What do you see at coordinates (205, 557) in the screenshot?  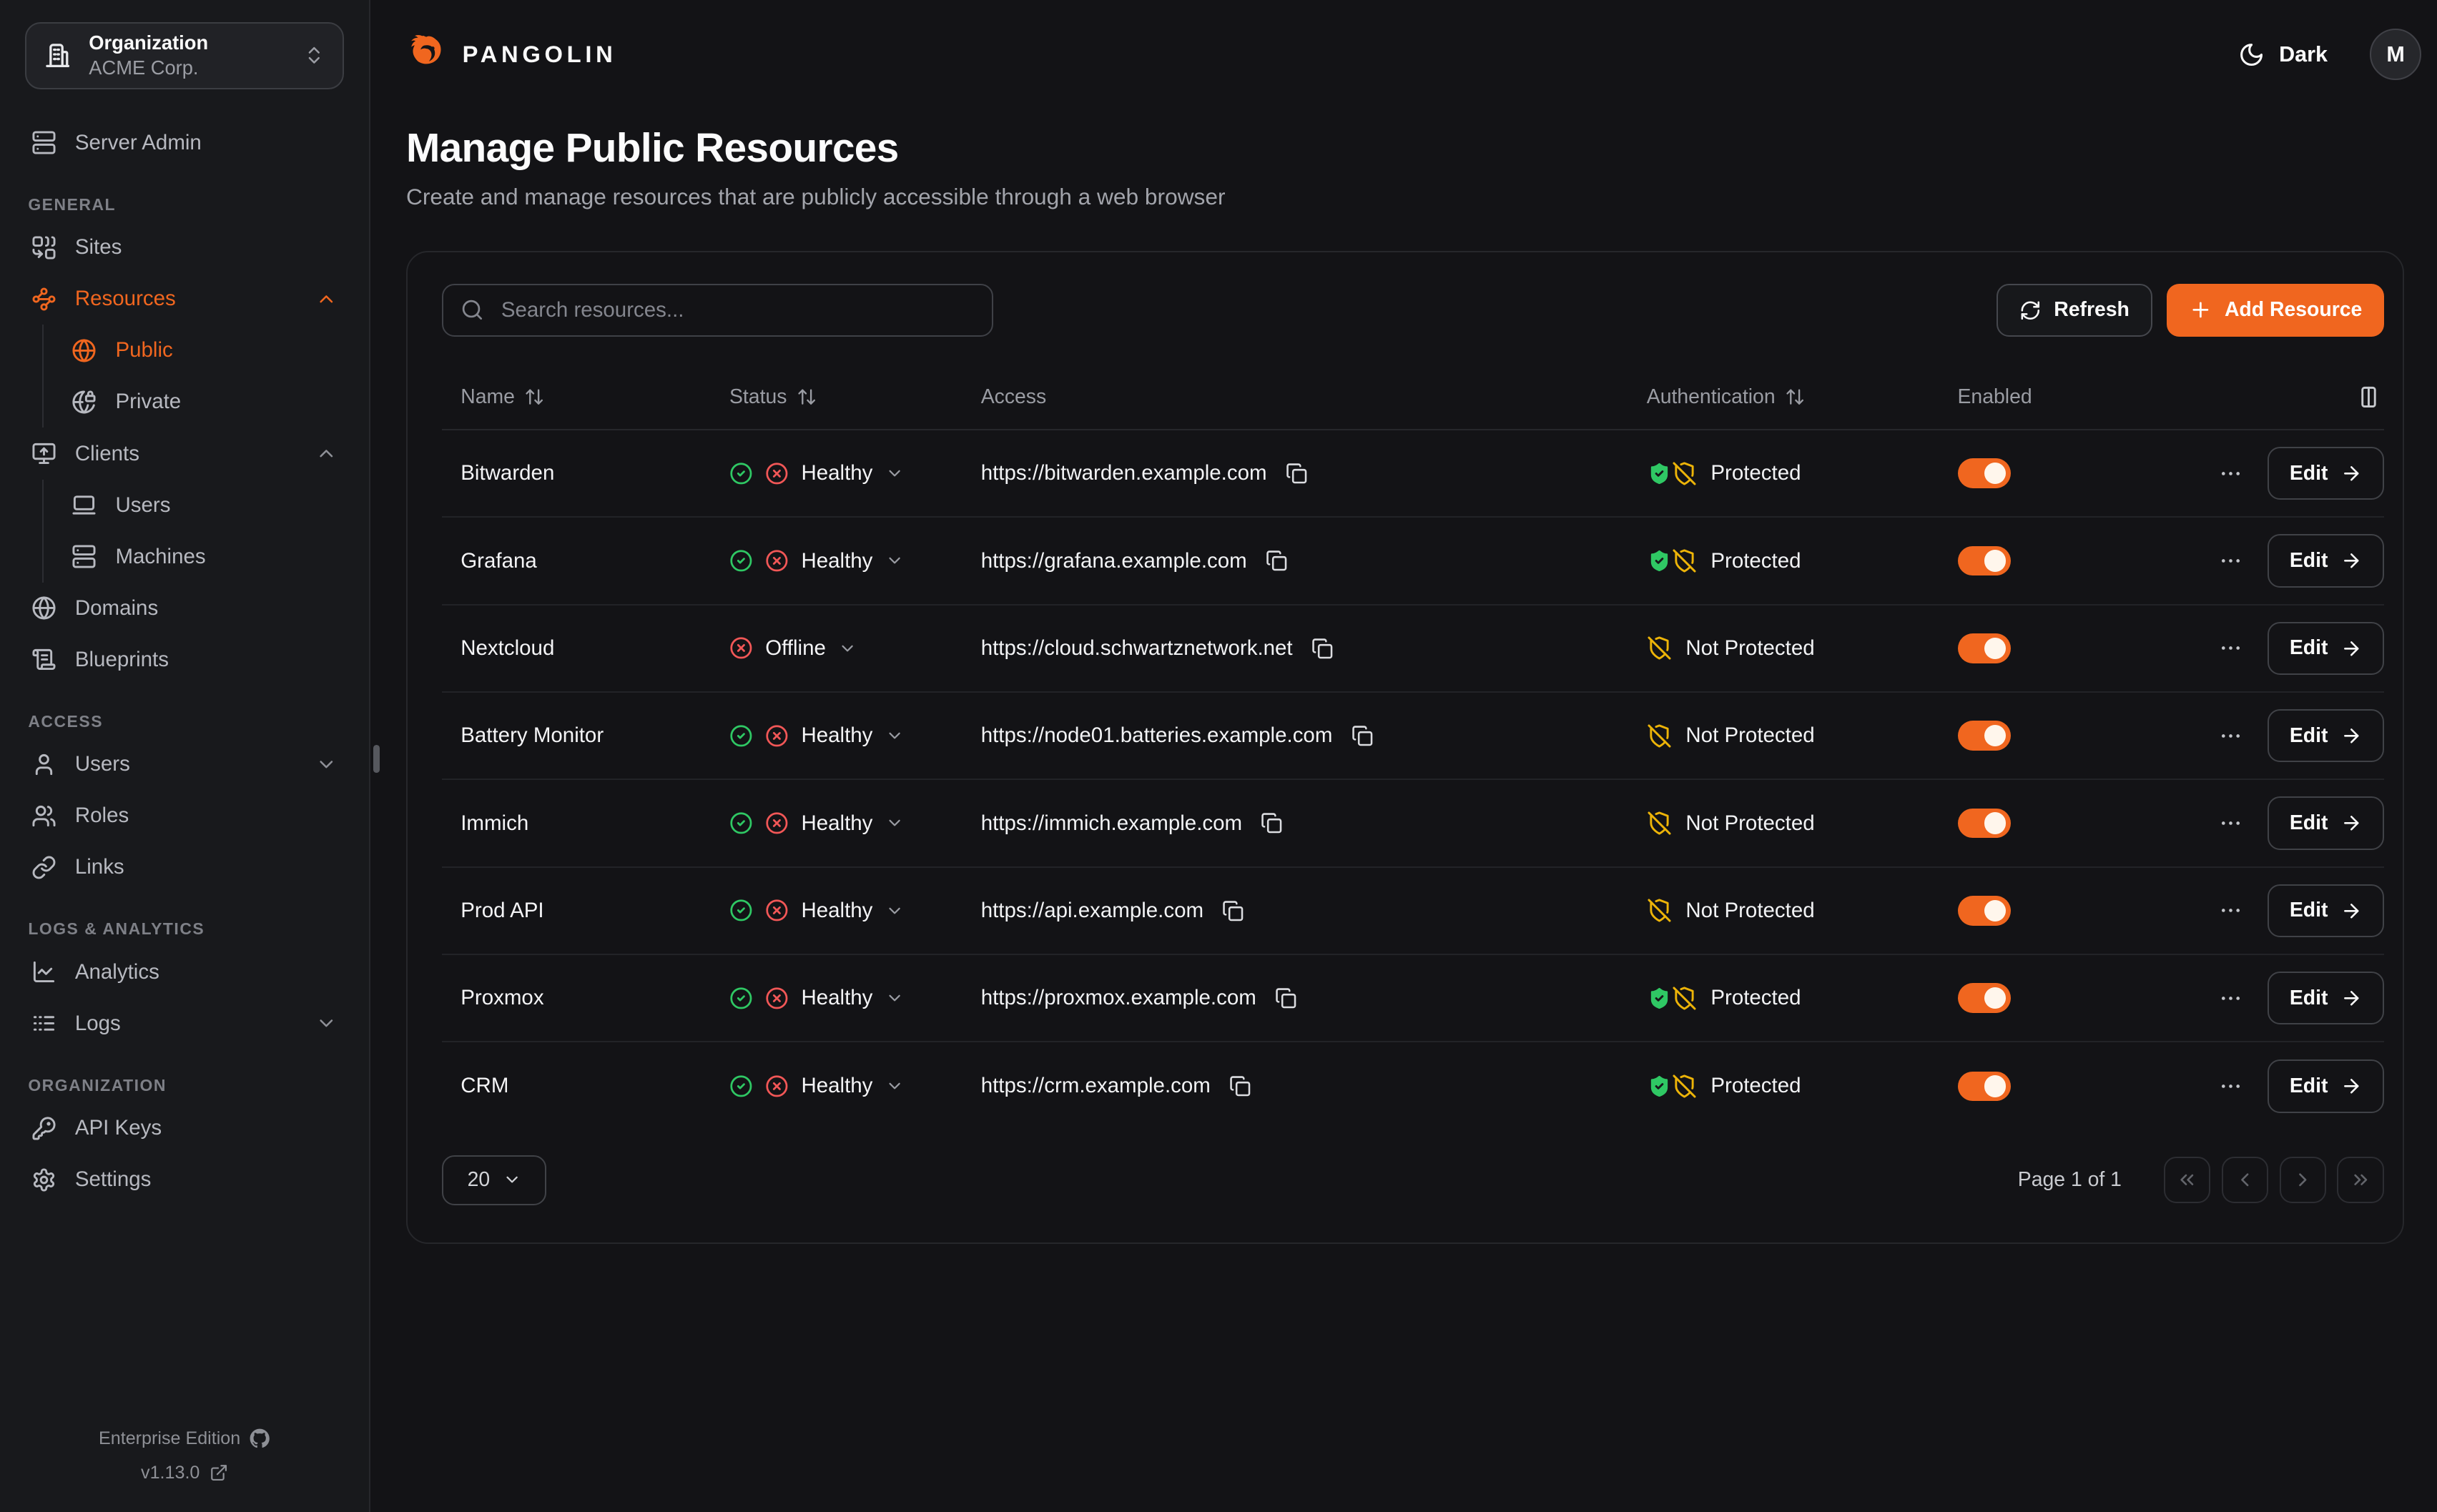 I see `sidebar-item-machines: Machines` at bounding box center [205, 557].